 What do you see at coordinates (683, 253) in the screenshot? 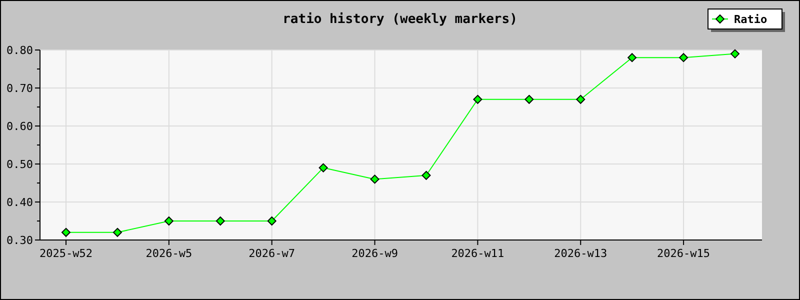
I see `x-tick-label: 2026-w15` at bounding box center [683, 253].